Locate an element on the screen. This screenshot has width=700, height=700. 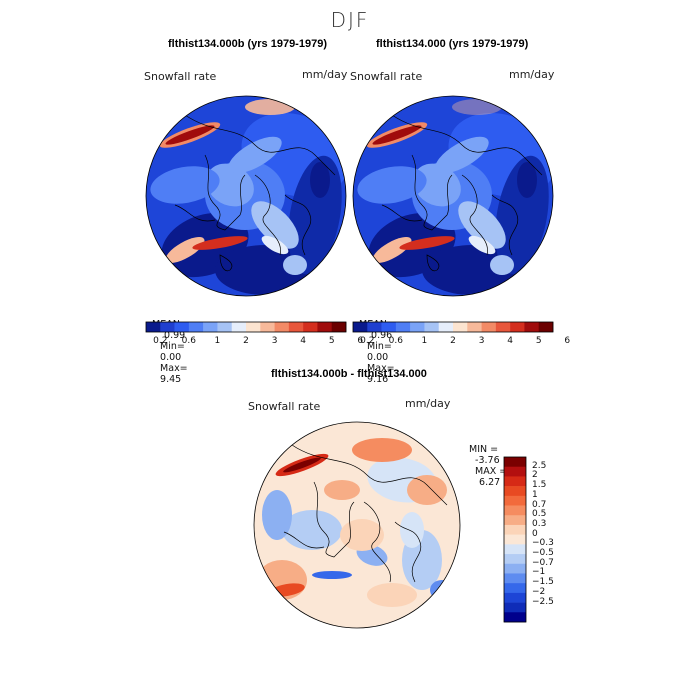
colorbar-tick-label: 0 is located at coordinates (535, 533).